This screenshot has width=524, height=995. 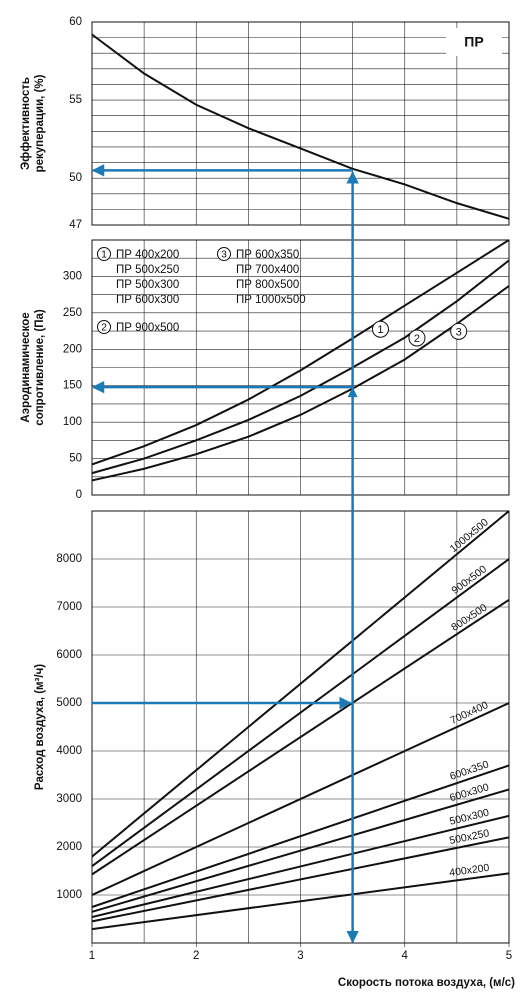 I want to click on y-tick-label: 300, so click(x=72, y=276).